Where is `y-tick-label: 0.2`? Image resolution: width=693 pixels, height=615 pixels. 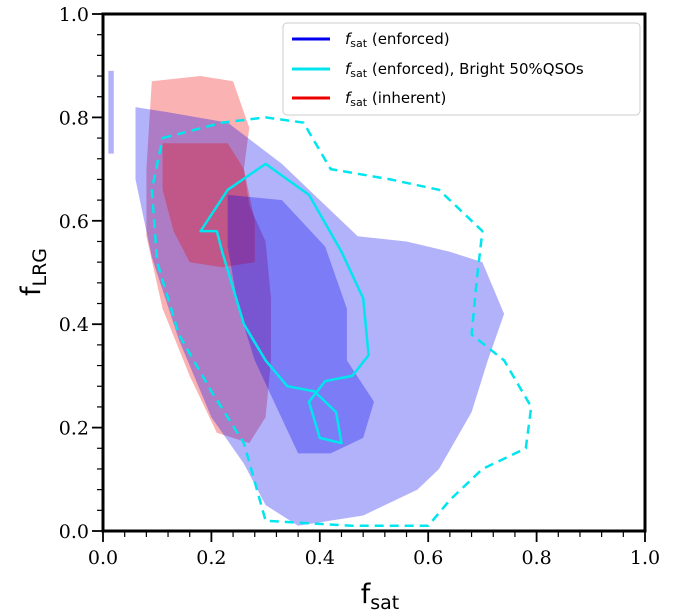
y-tick-label: 0.2 is located at coordinates (74, 429).